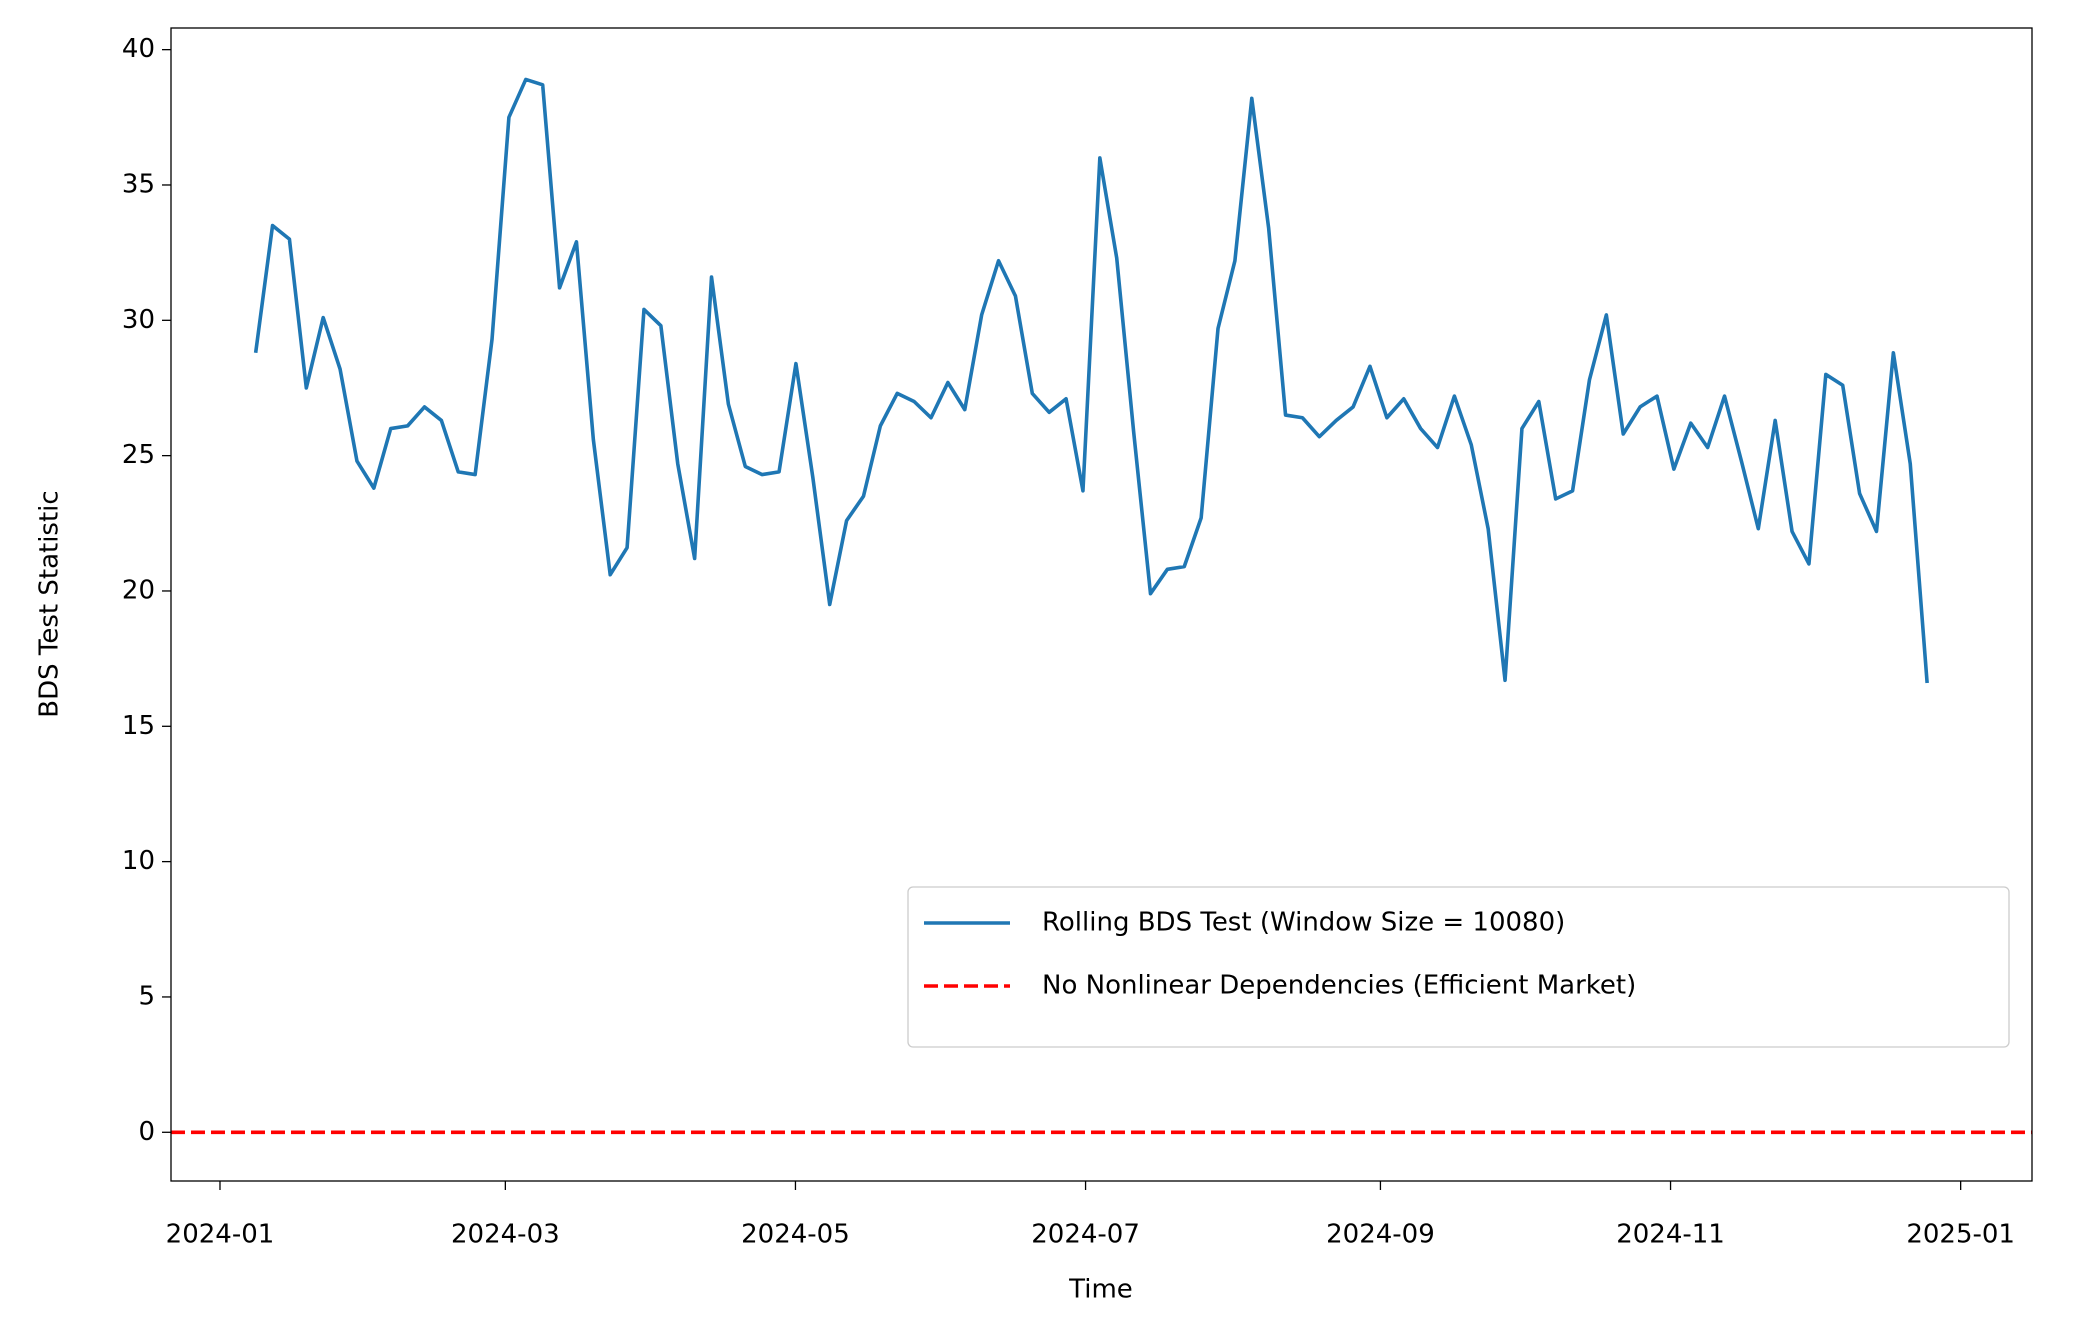 This screenshot has height=1344, width=2078. Describe the element at coordinates (138, 861) in the screenshot. I see `y-tick-label: 10` at that location.